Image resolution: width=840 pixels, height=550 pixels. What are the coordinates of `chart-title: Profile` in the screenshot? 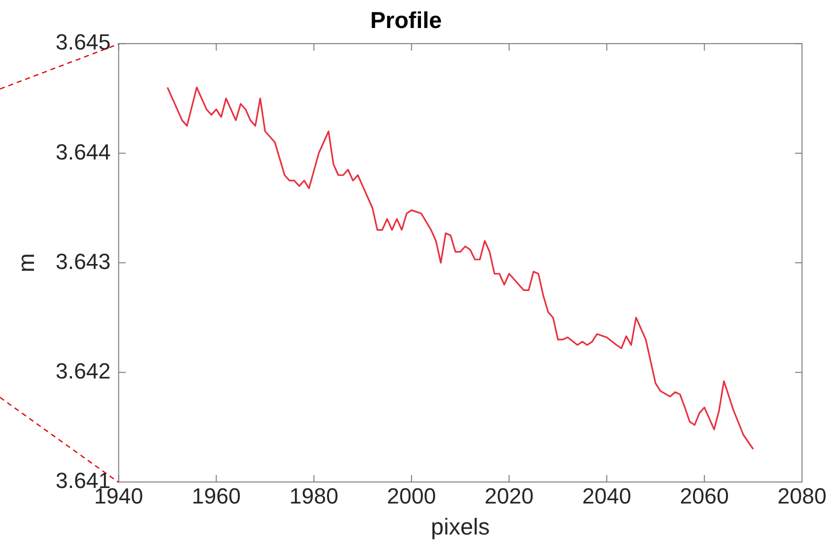 It's located at (406, 20).